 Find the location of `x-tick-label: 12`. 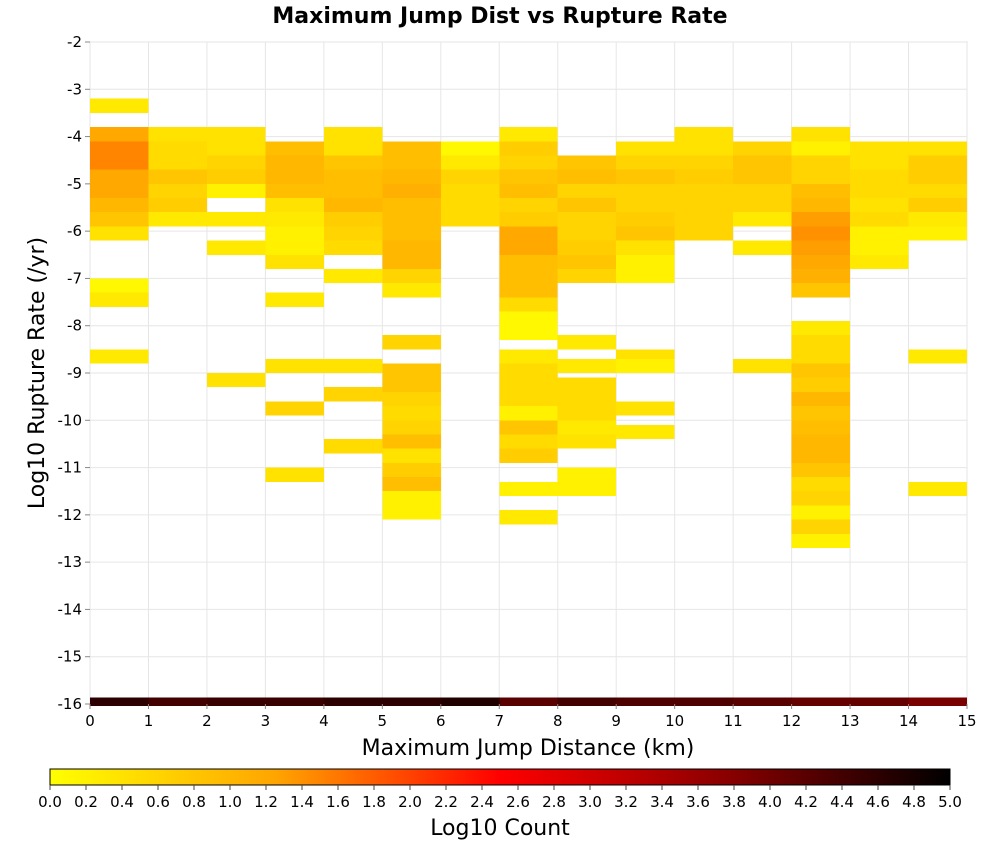

x-tick-label: 12 is located at coordinates (791, 721).